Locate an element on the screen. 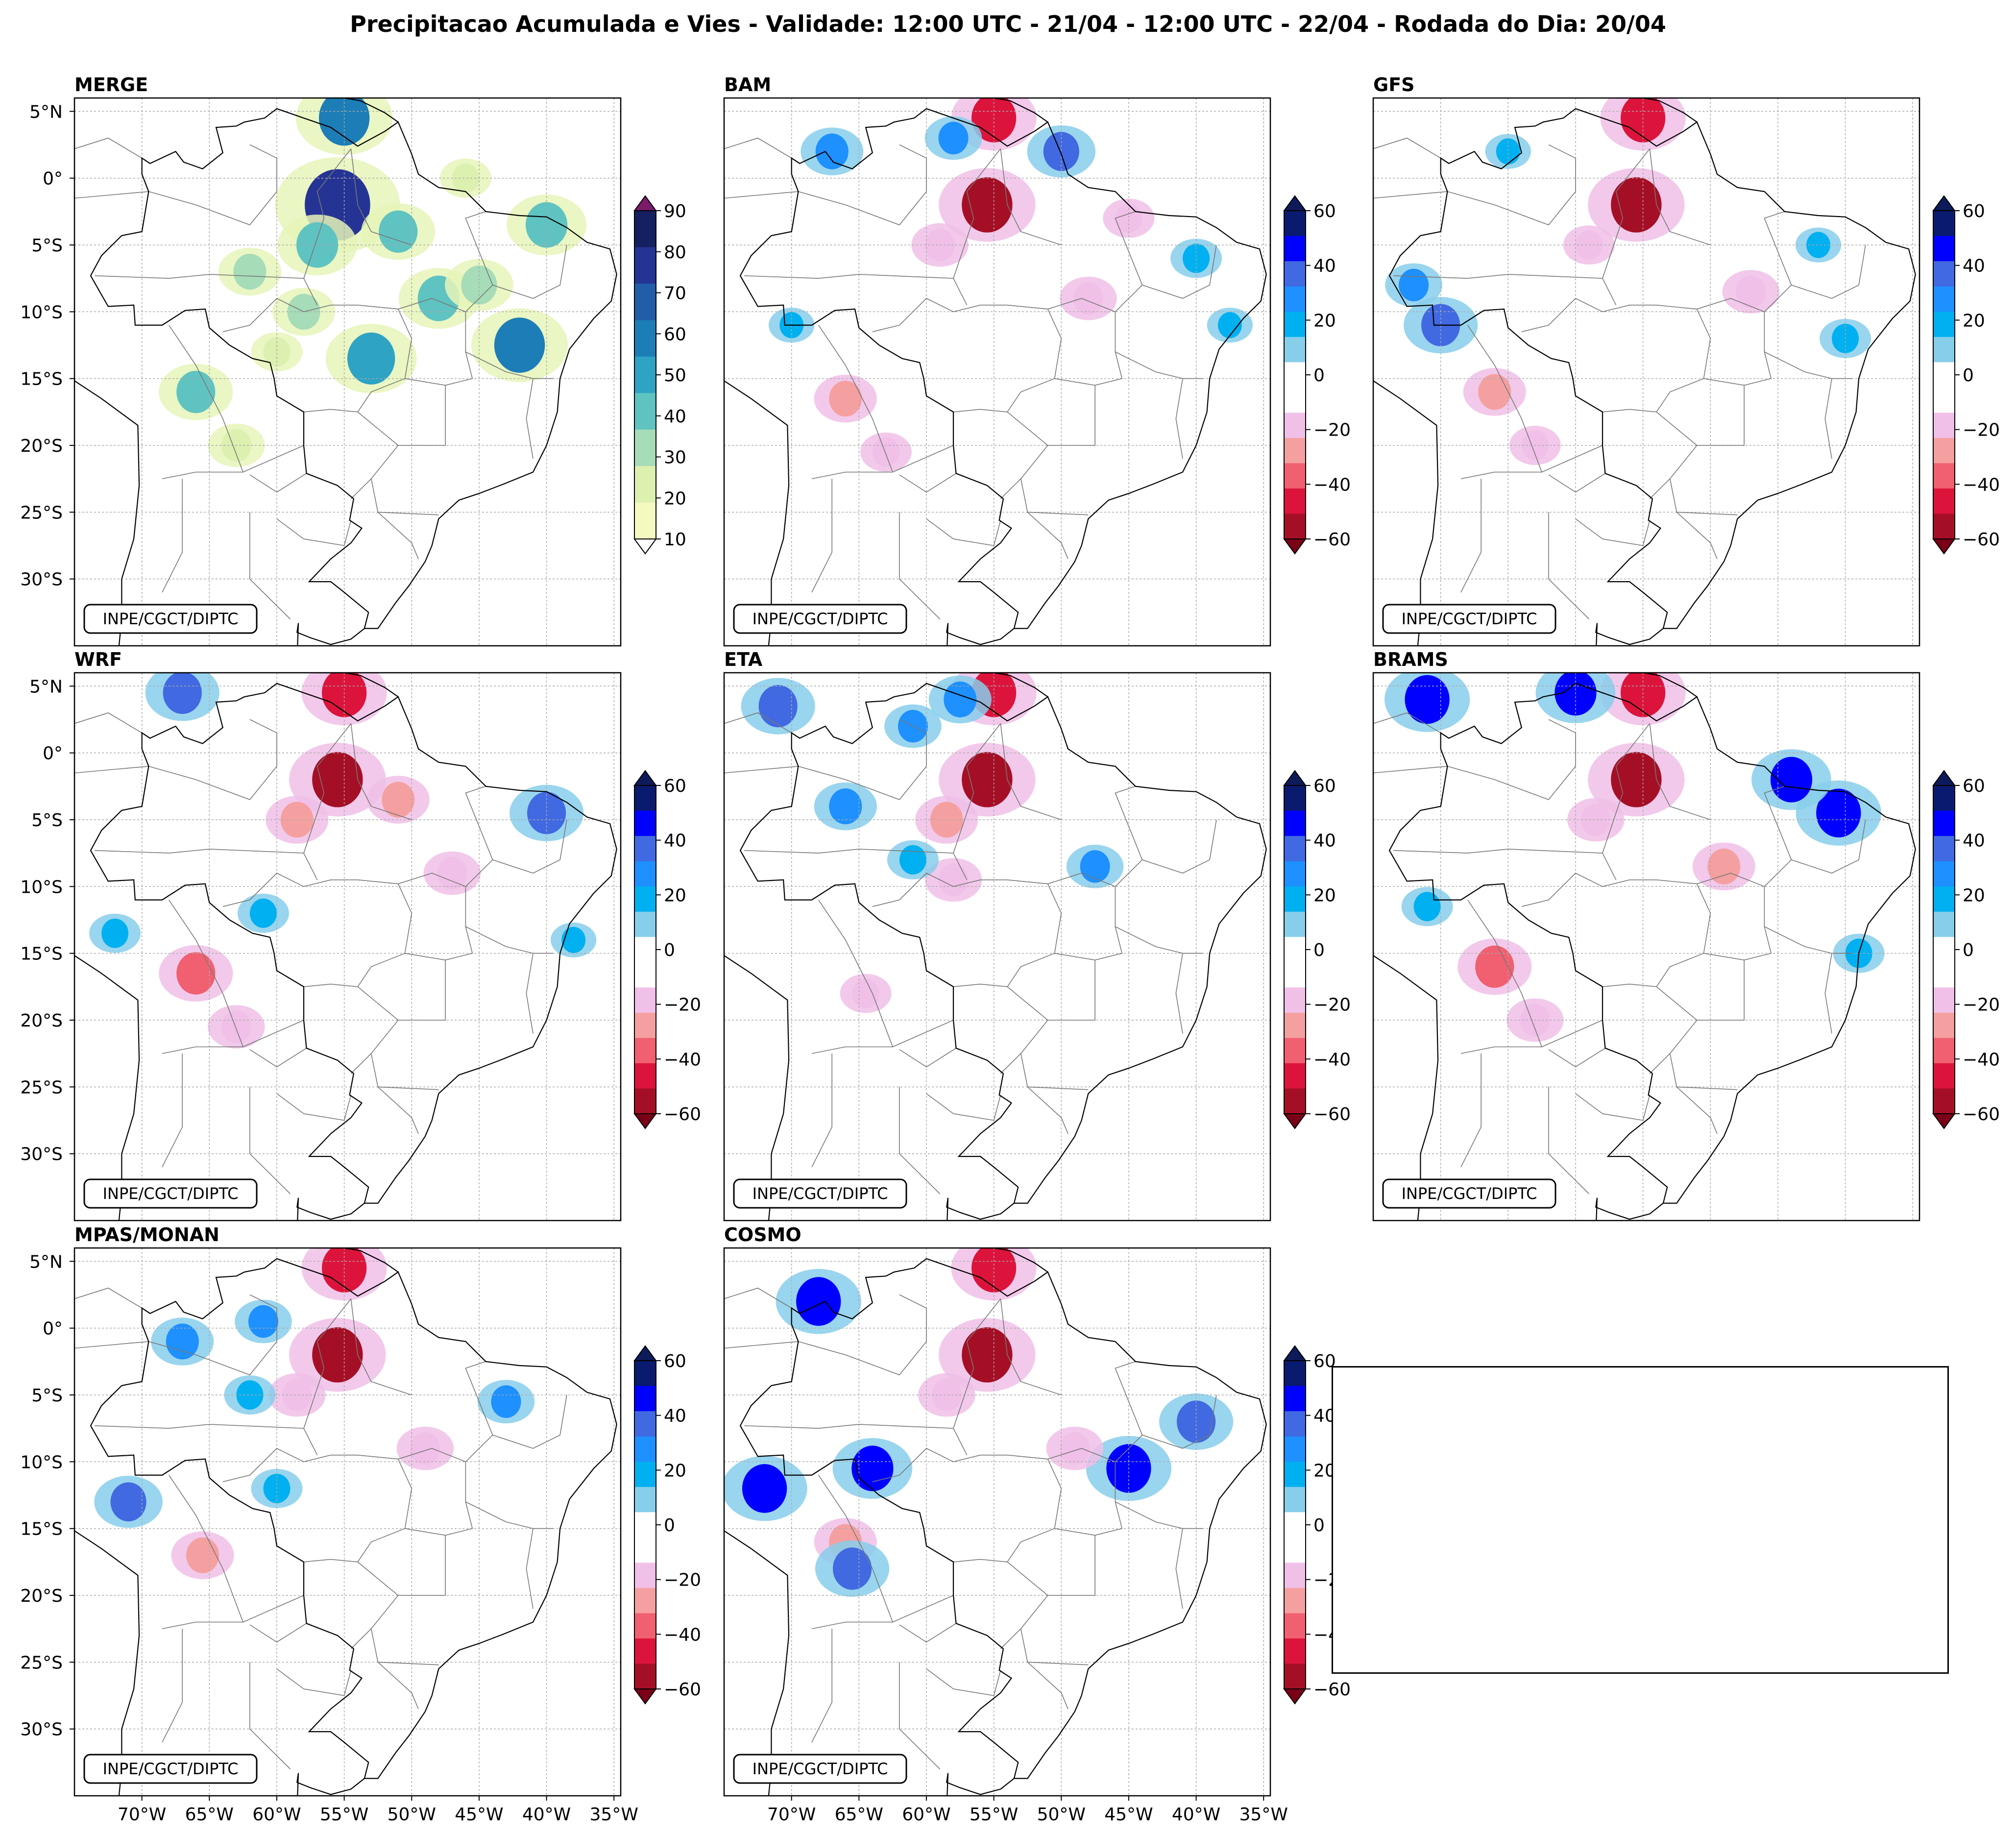  colorbar-tick-label: 30 is located at coordinates (675, 458).